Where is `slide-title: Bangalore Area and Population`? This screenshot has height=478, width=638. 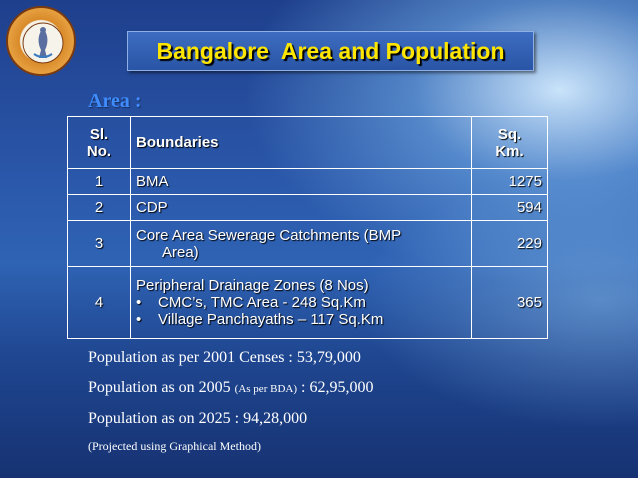
slide-title: Bangalore Area and Population is located at coordinates (330, 50).